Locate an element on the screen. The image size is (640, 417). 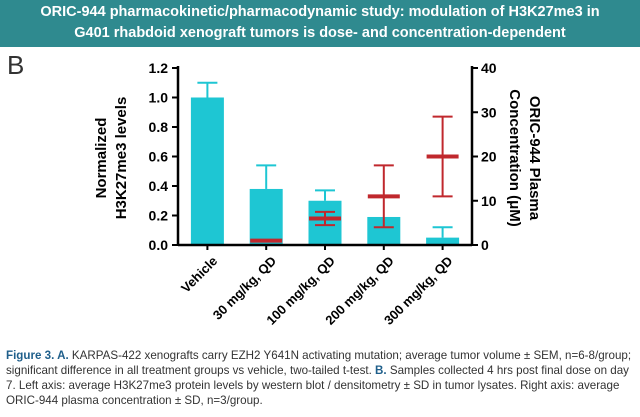
right-tick-label: 20 is located at coordinates (489, 157).